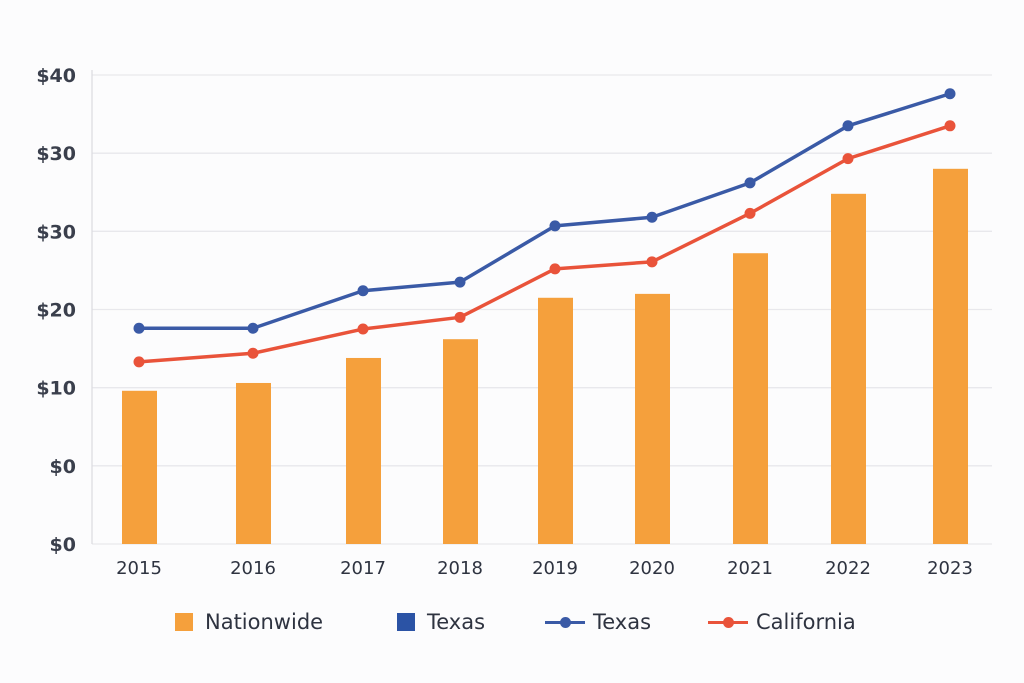 The image size is (1024, 683). What do you see at coordinates (253, 568) in the screenshot?
I see `x-tick-label: 2016` at bounding box center [253, 568].